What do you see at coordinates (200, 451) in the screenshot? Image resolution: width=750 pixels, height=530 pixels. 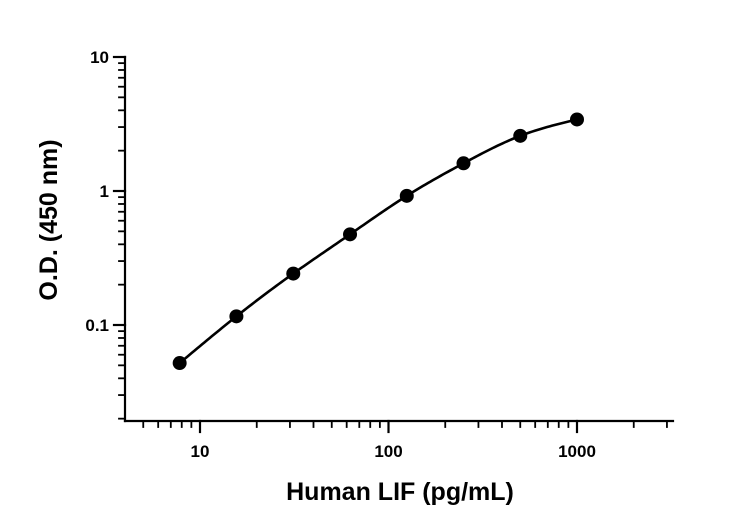 I see `x-tick-label: 10` at bounding box center [200, 451].